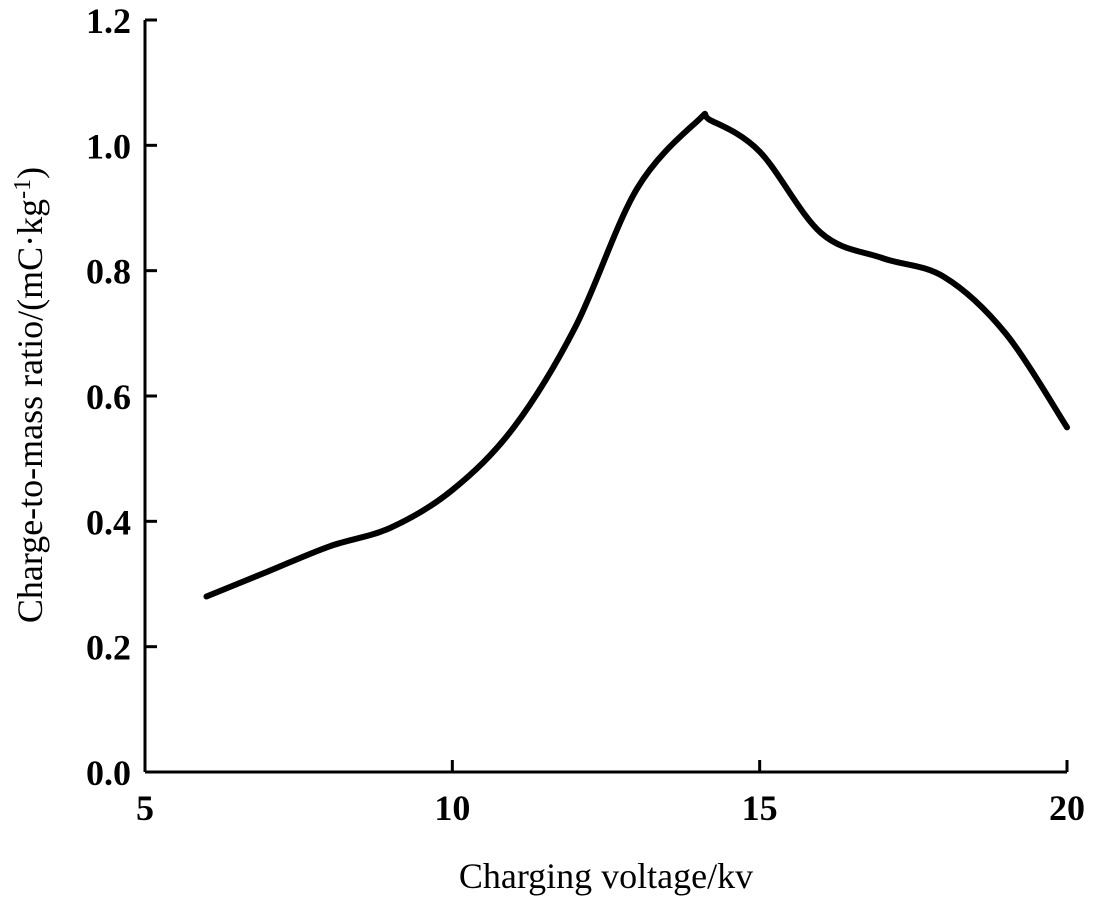 The image size is (1100, 903). Describe the element at coordinates (108, 272) in the screenshot. I see `y-tick-label: 0.8` at that location.